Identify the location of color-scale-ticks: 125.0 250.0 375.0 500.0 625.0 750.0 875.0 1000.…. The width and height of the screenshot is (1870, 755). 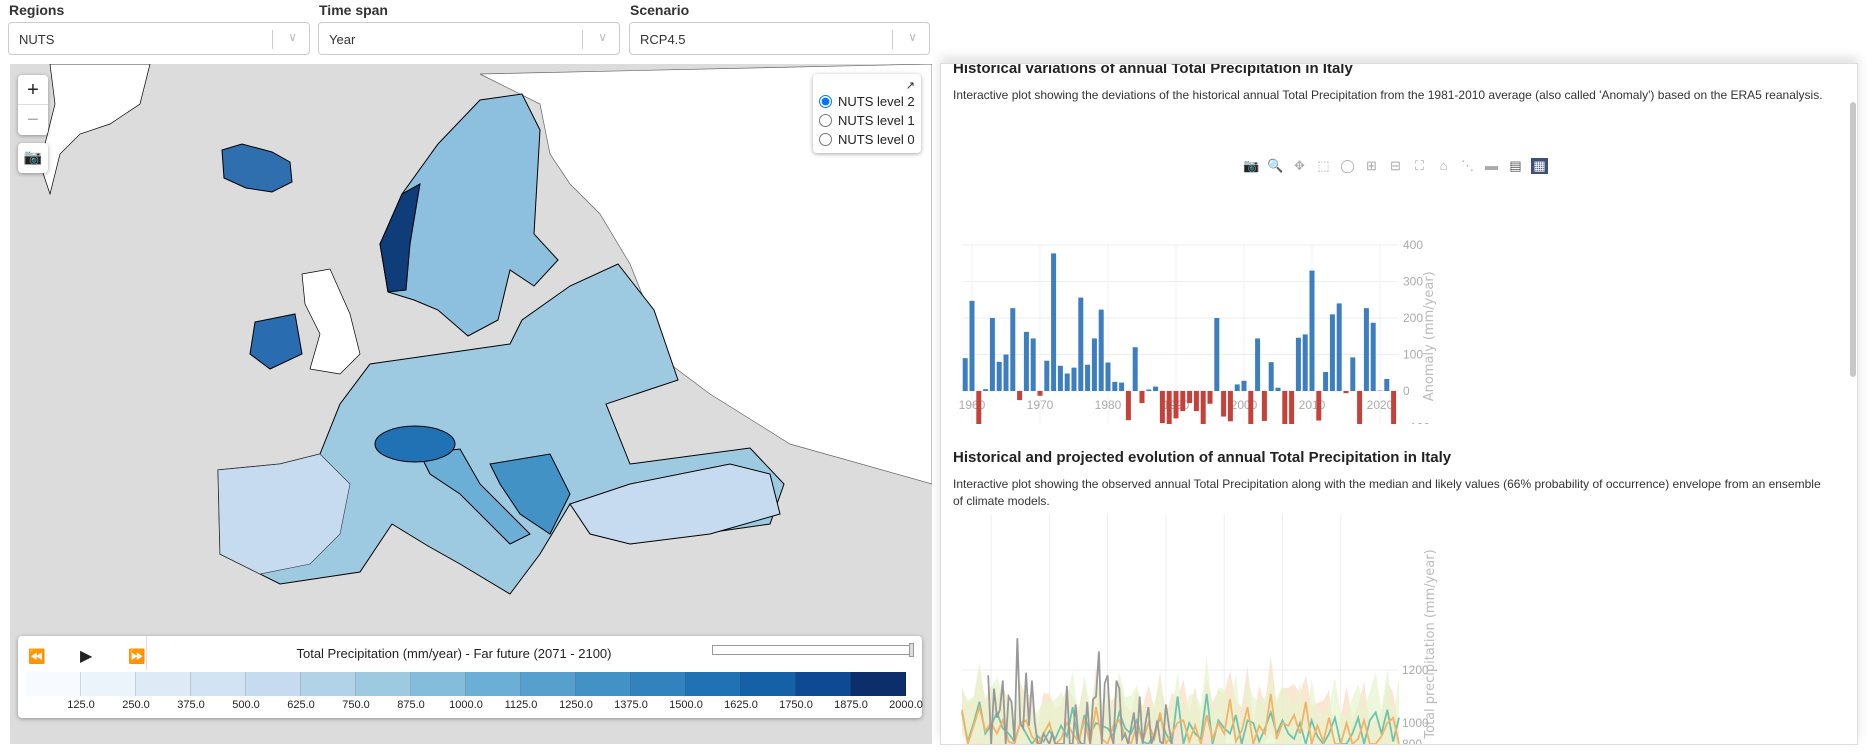
(474, 706).